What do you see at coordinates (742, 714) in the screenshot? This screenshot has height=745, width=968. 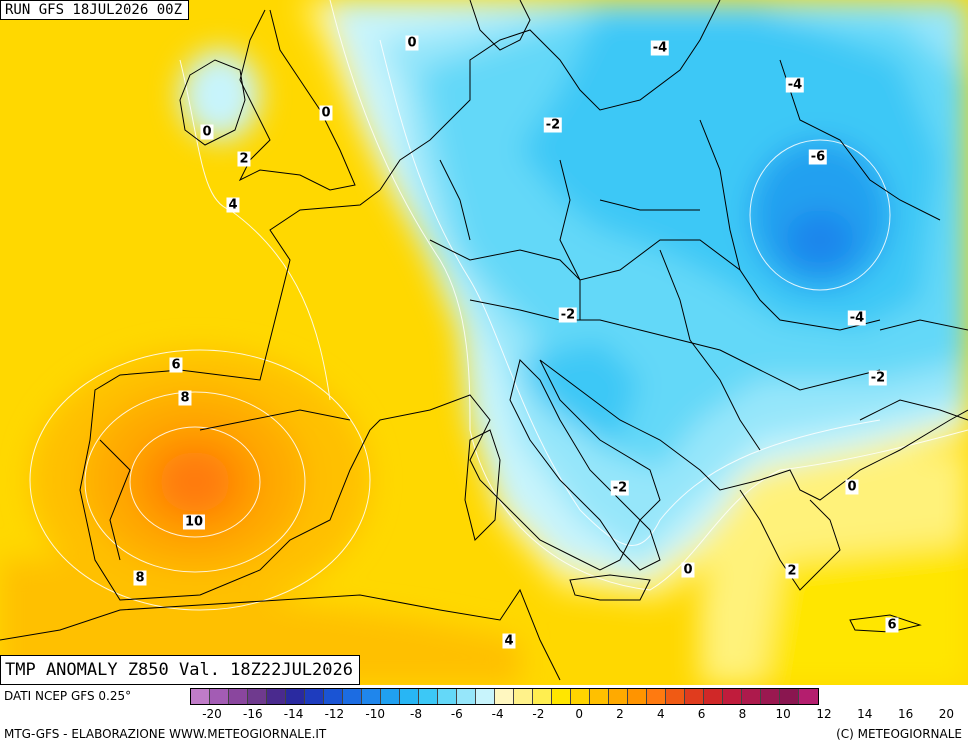 I see `colorbar-tick-label: 8` at bounding box center [742, 714].